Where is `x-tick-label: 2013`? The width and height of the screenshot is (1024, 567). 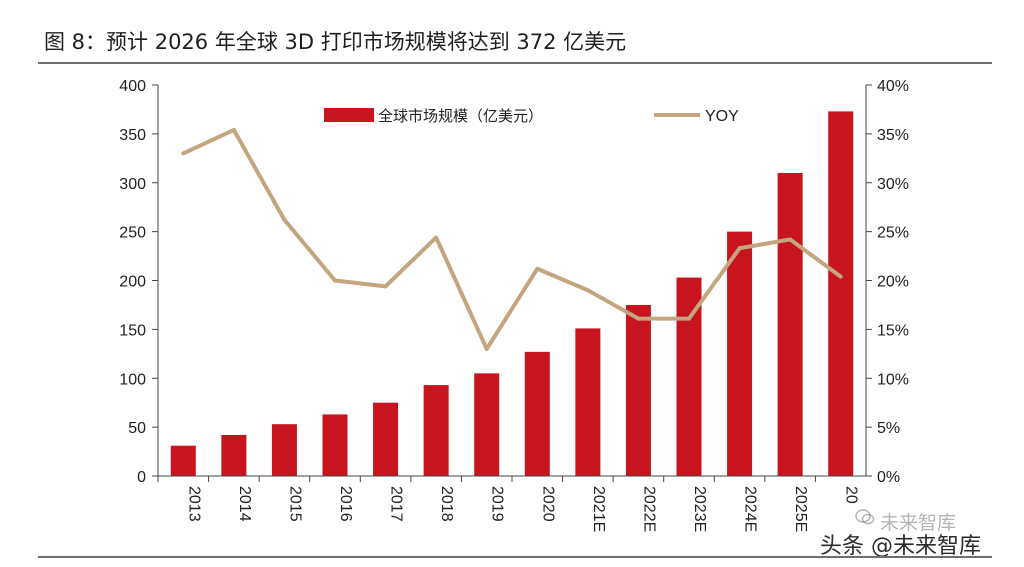 x-tick-label: 2013 is located at coordinates (193, 504).